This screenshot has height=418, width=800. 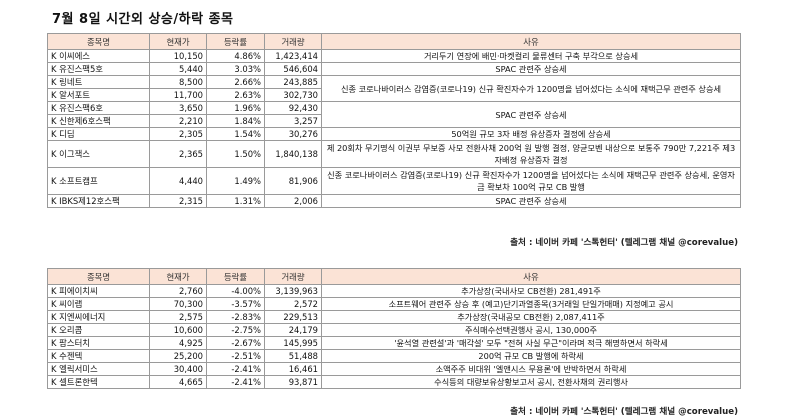 I want to click on fall-header-row: 종목명 현재가 등락률 거래량 사유, so click(x=394, y=276).